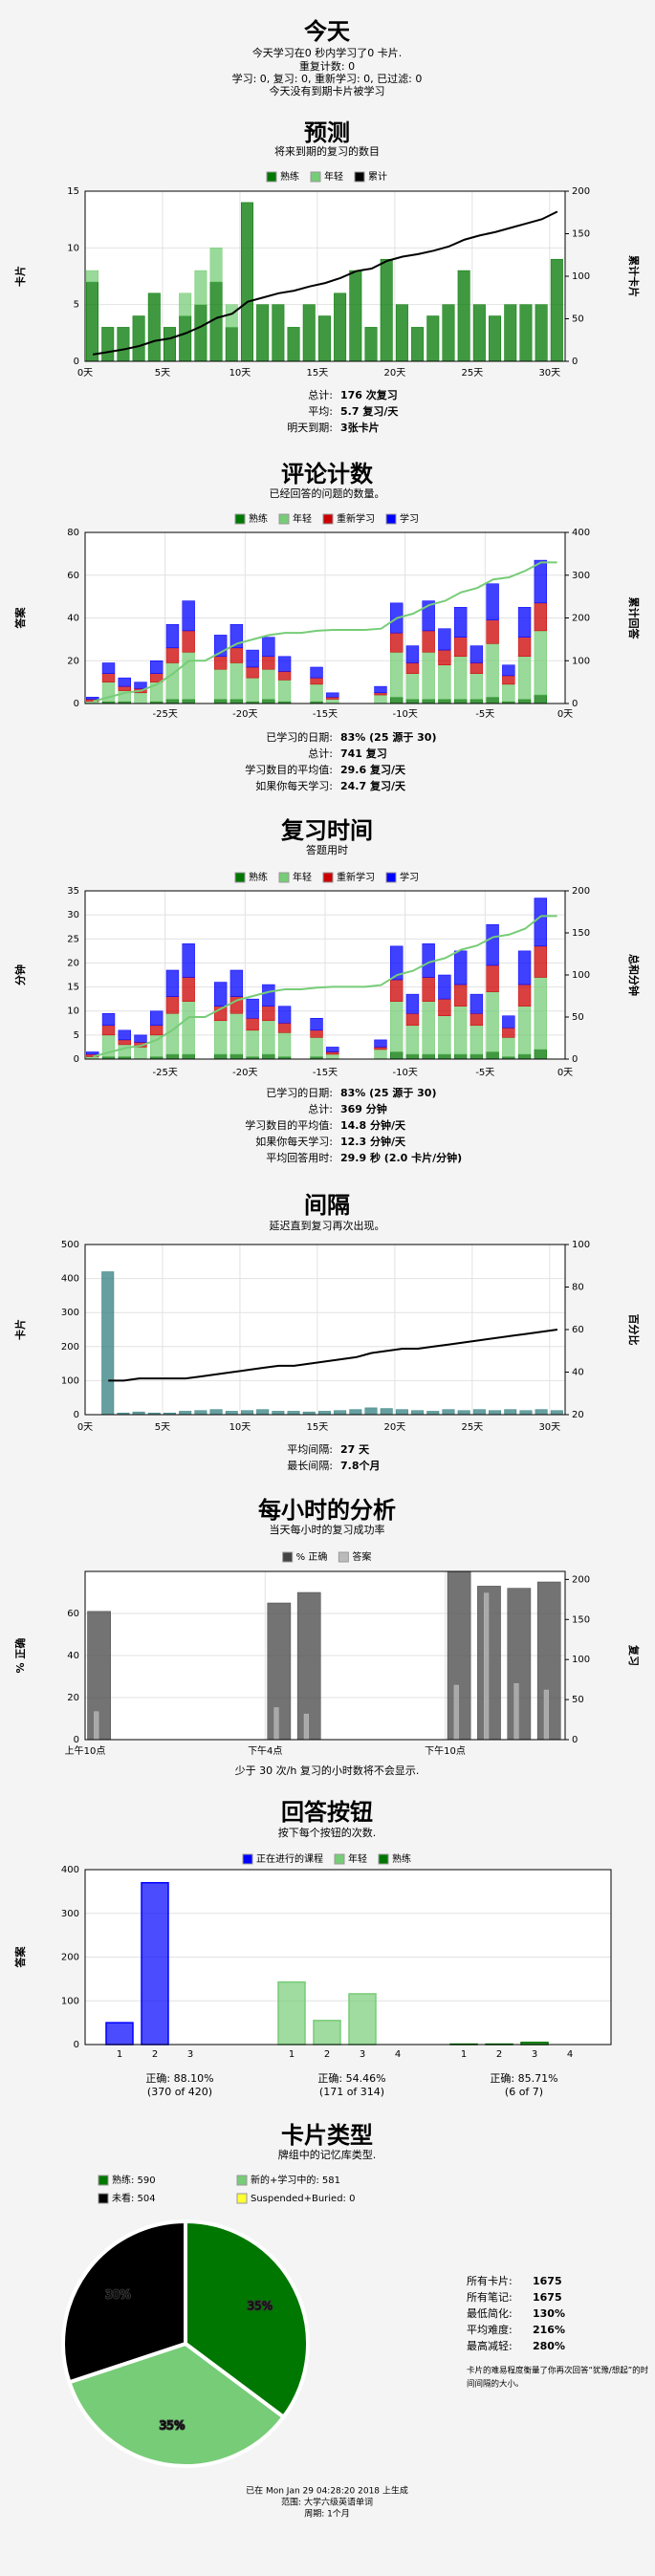 The image size is (655, 2576). What do you see at coordinates (581, 933) in the screenshot?
I see `y2-tick-label: 150` at bounding box center [581, 933].